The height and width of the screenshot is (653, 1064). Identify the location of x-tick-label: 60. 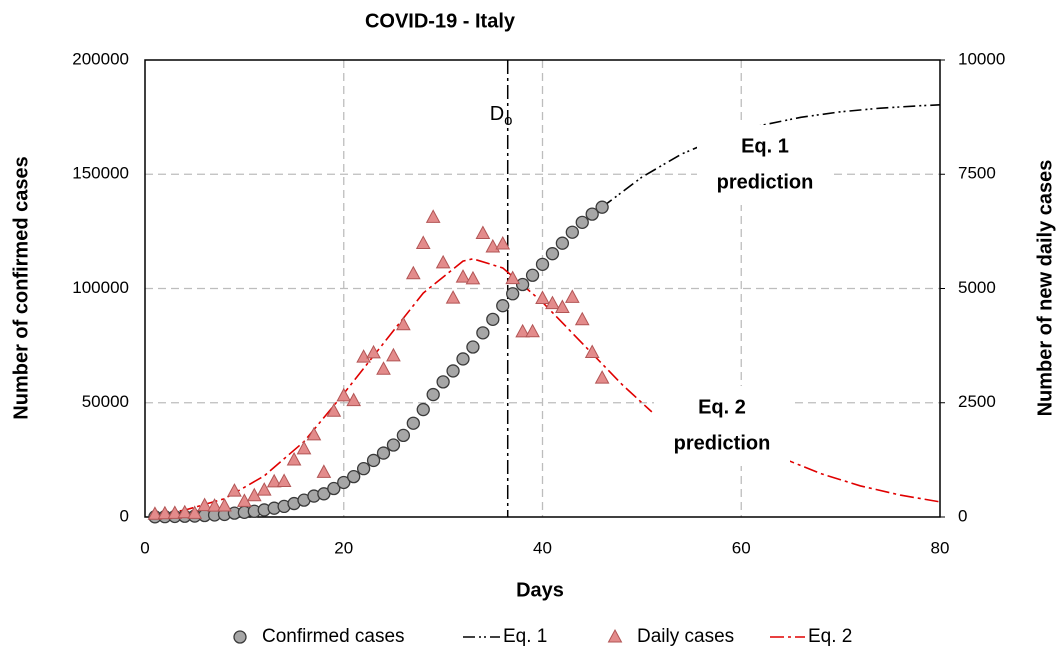
(741, 547).